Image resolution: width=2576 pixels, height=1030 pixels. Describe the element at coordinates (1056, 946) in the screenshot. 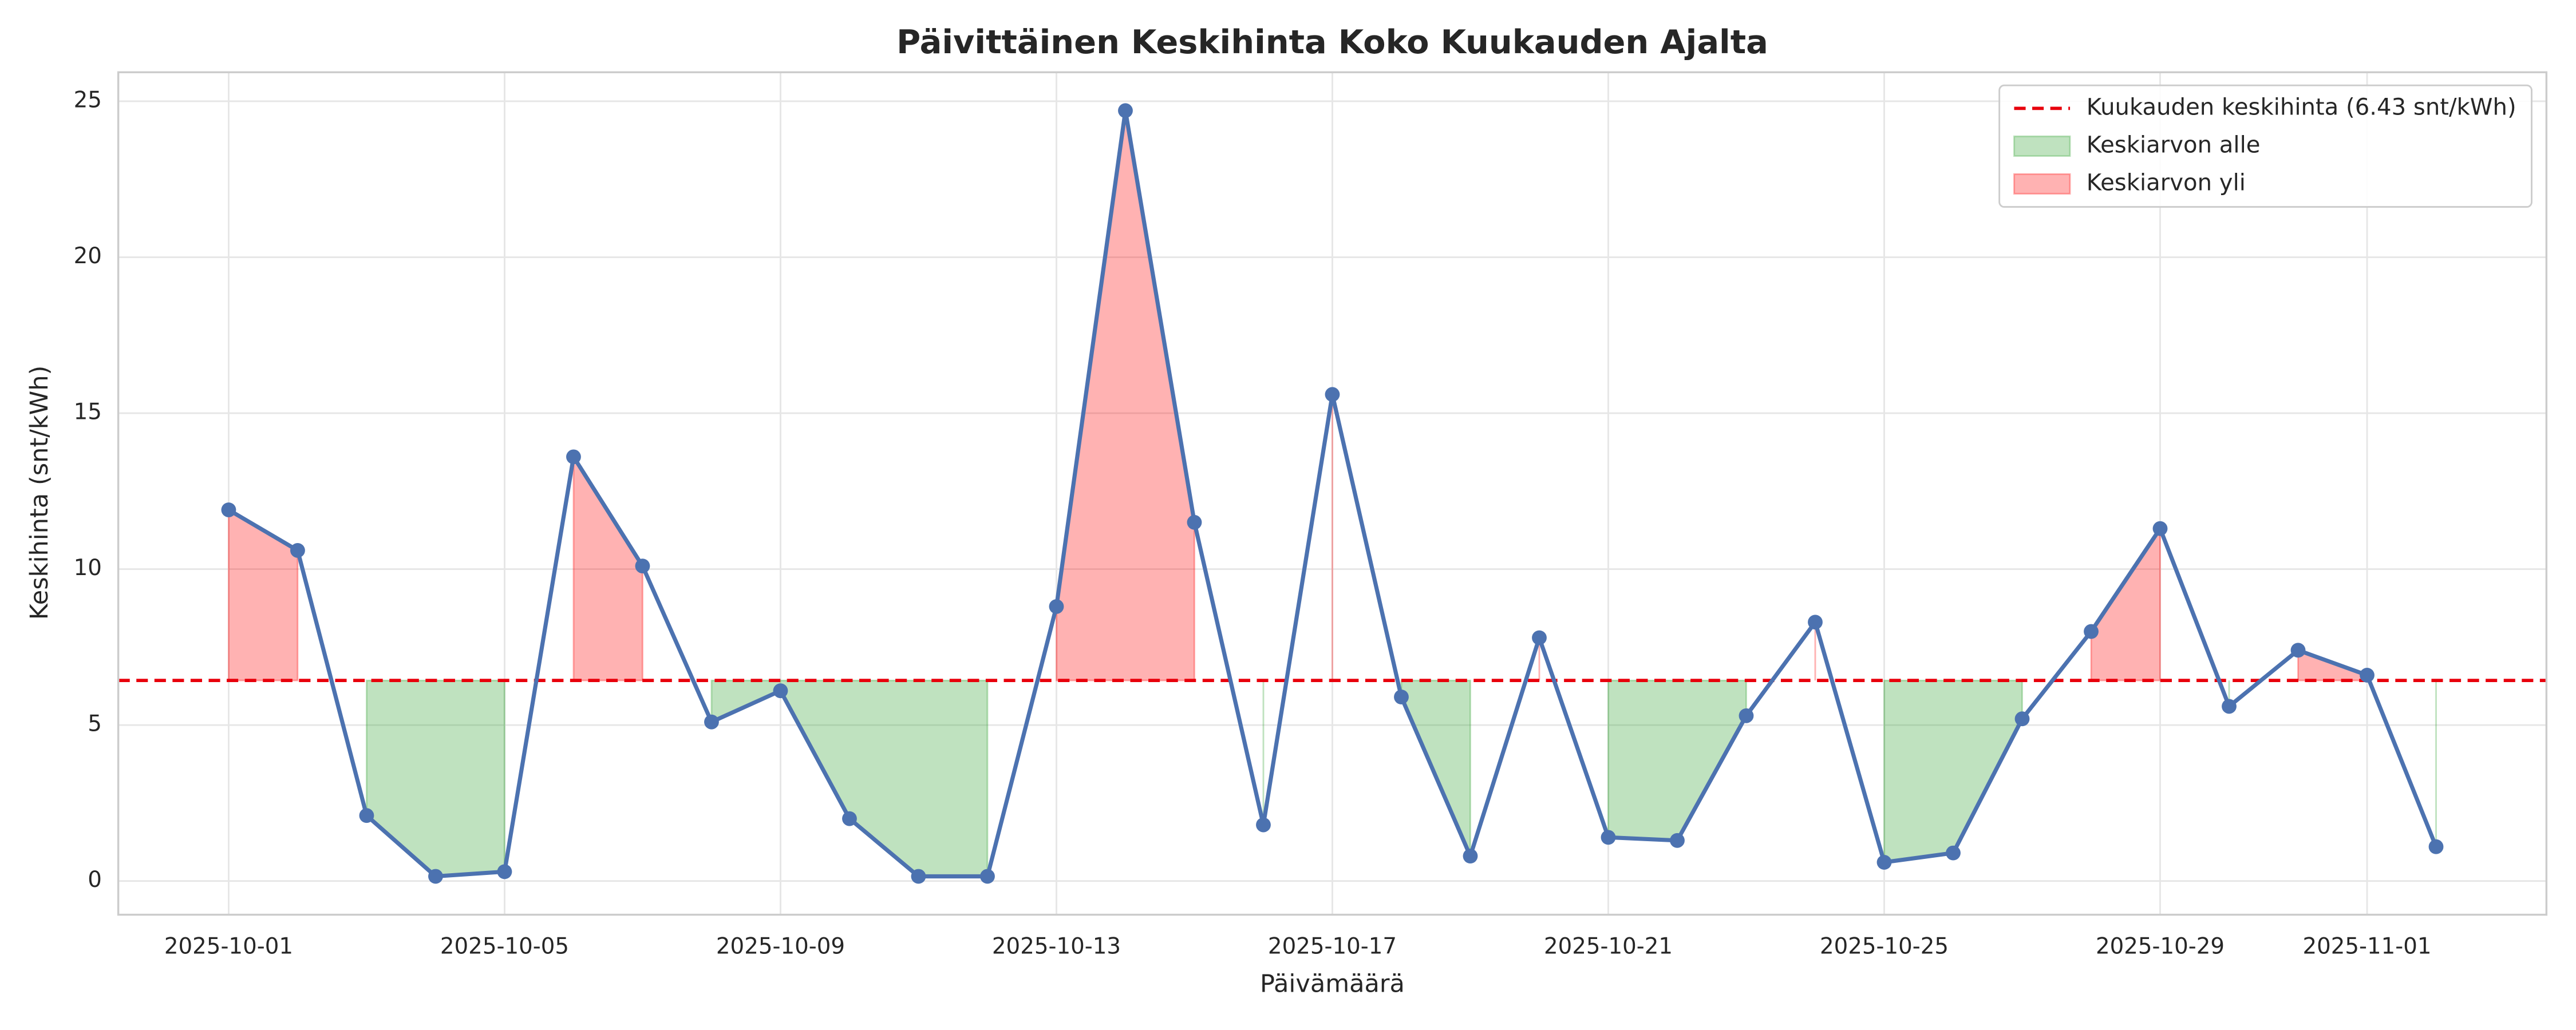

I see `x-tick-label: 2025-10-13` at that location.